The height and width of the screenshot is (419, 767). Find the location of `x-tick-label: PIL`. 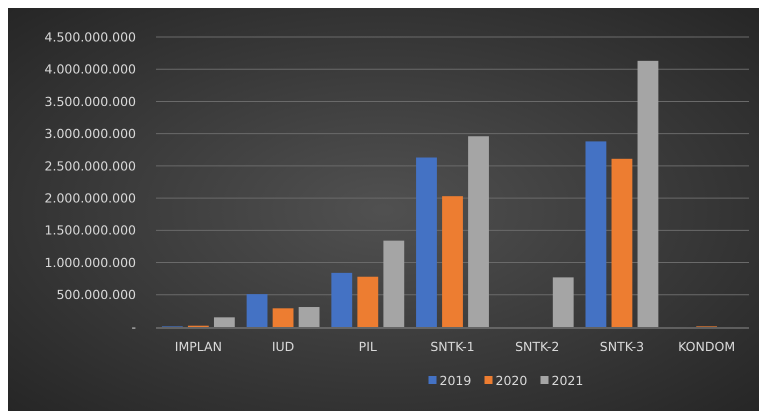

x-tick-label: PIL is located at coordinates (367, 346).